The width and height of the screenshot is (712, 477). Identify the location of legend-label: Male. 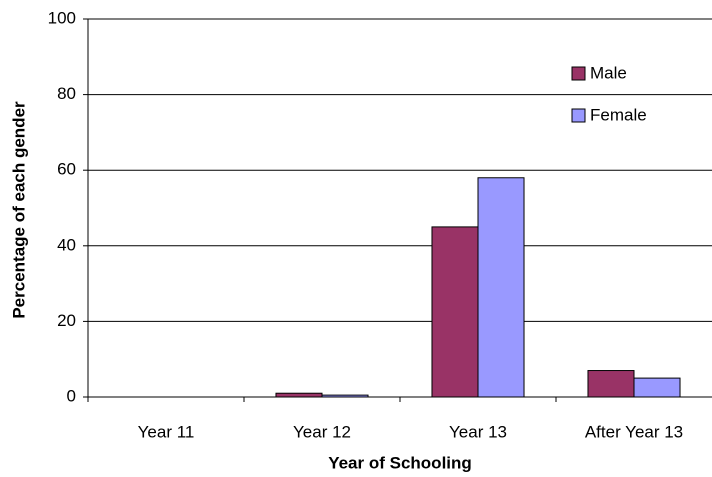
(608, 72).